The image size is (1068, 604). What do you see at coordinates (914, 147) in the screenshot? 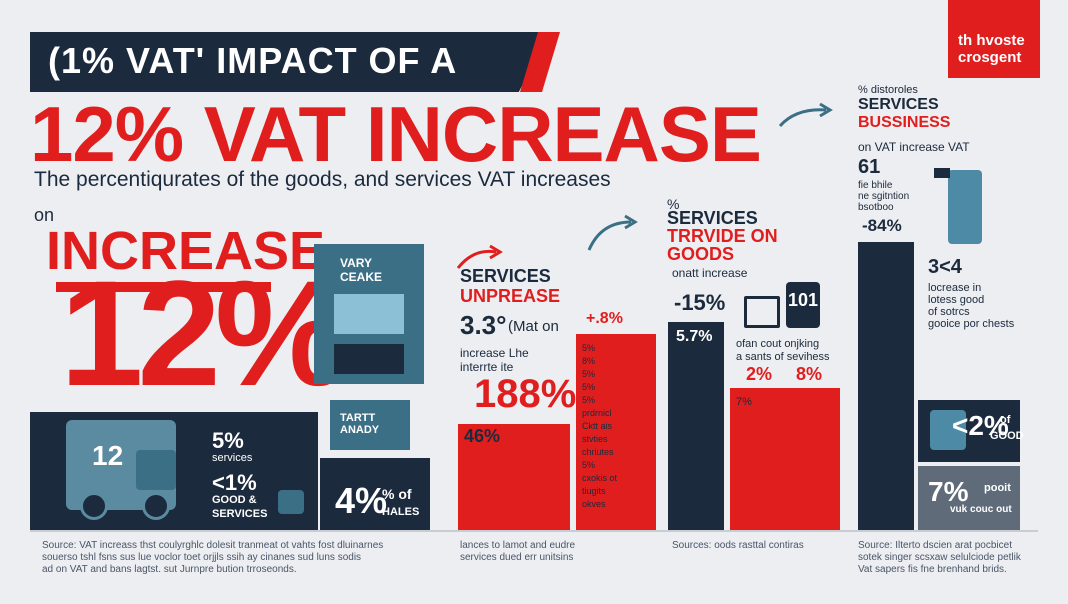
I see `right-desc-1: on VAT increase VAT` at bounding box center [914, 147].